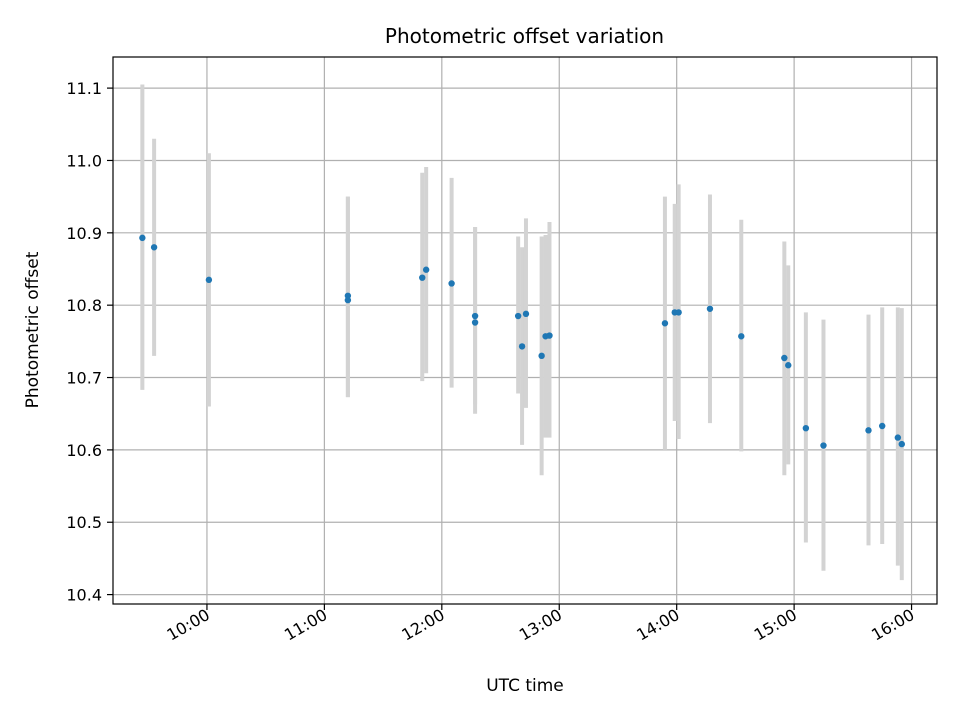 The width and height of the screenshot is (960, 720). I want to click on y-tick-label: 11.0, so click(84, 160).